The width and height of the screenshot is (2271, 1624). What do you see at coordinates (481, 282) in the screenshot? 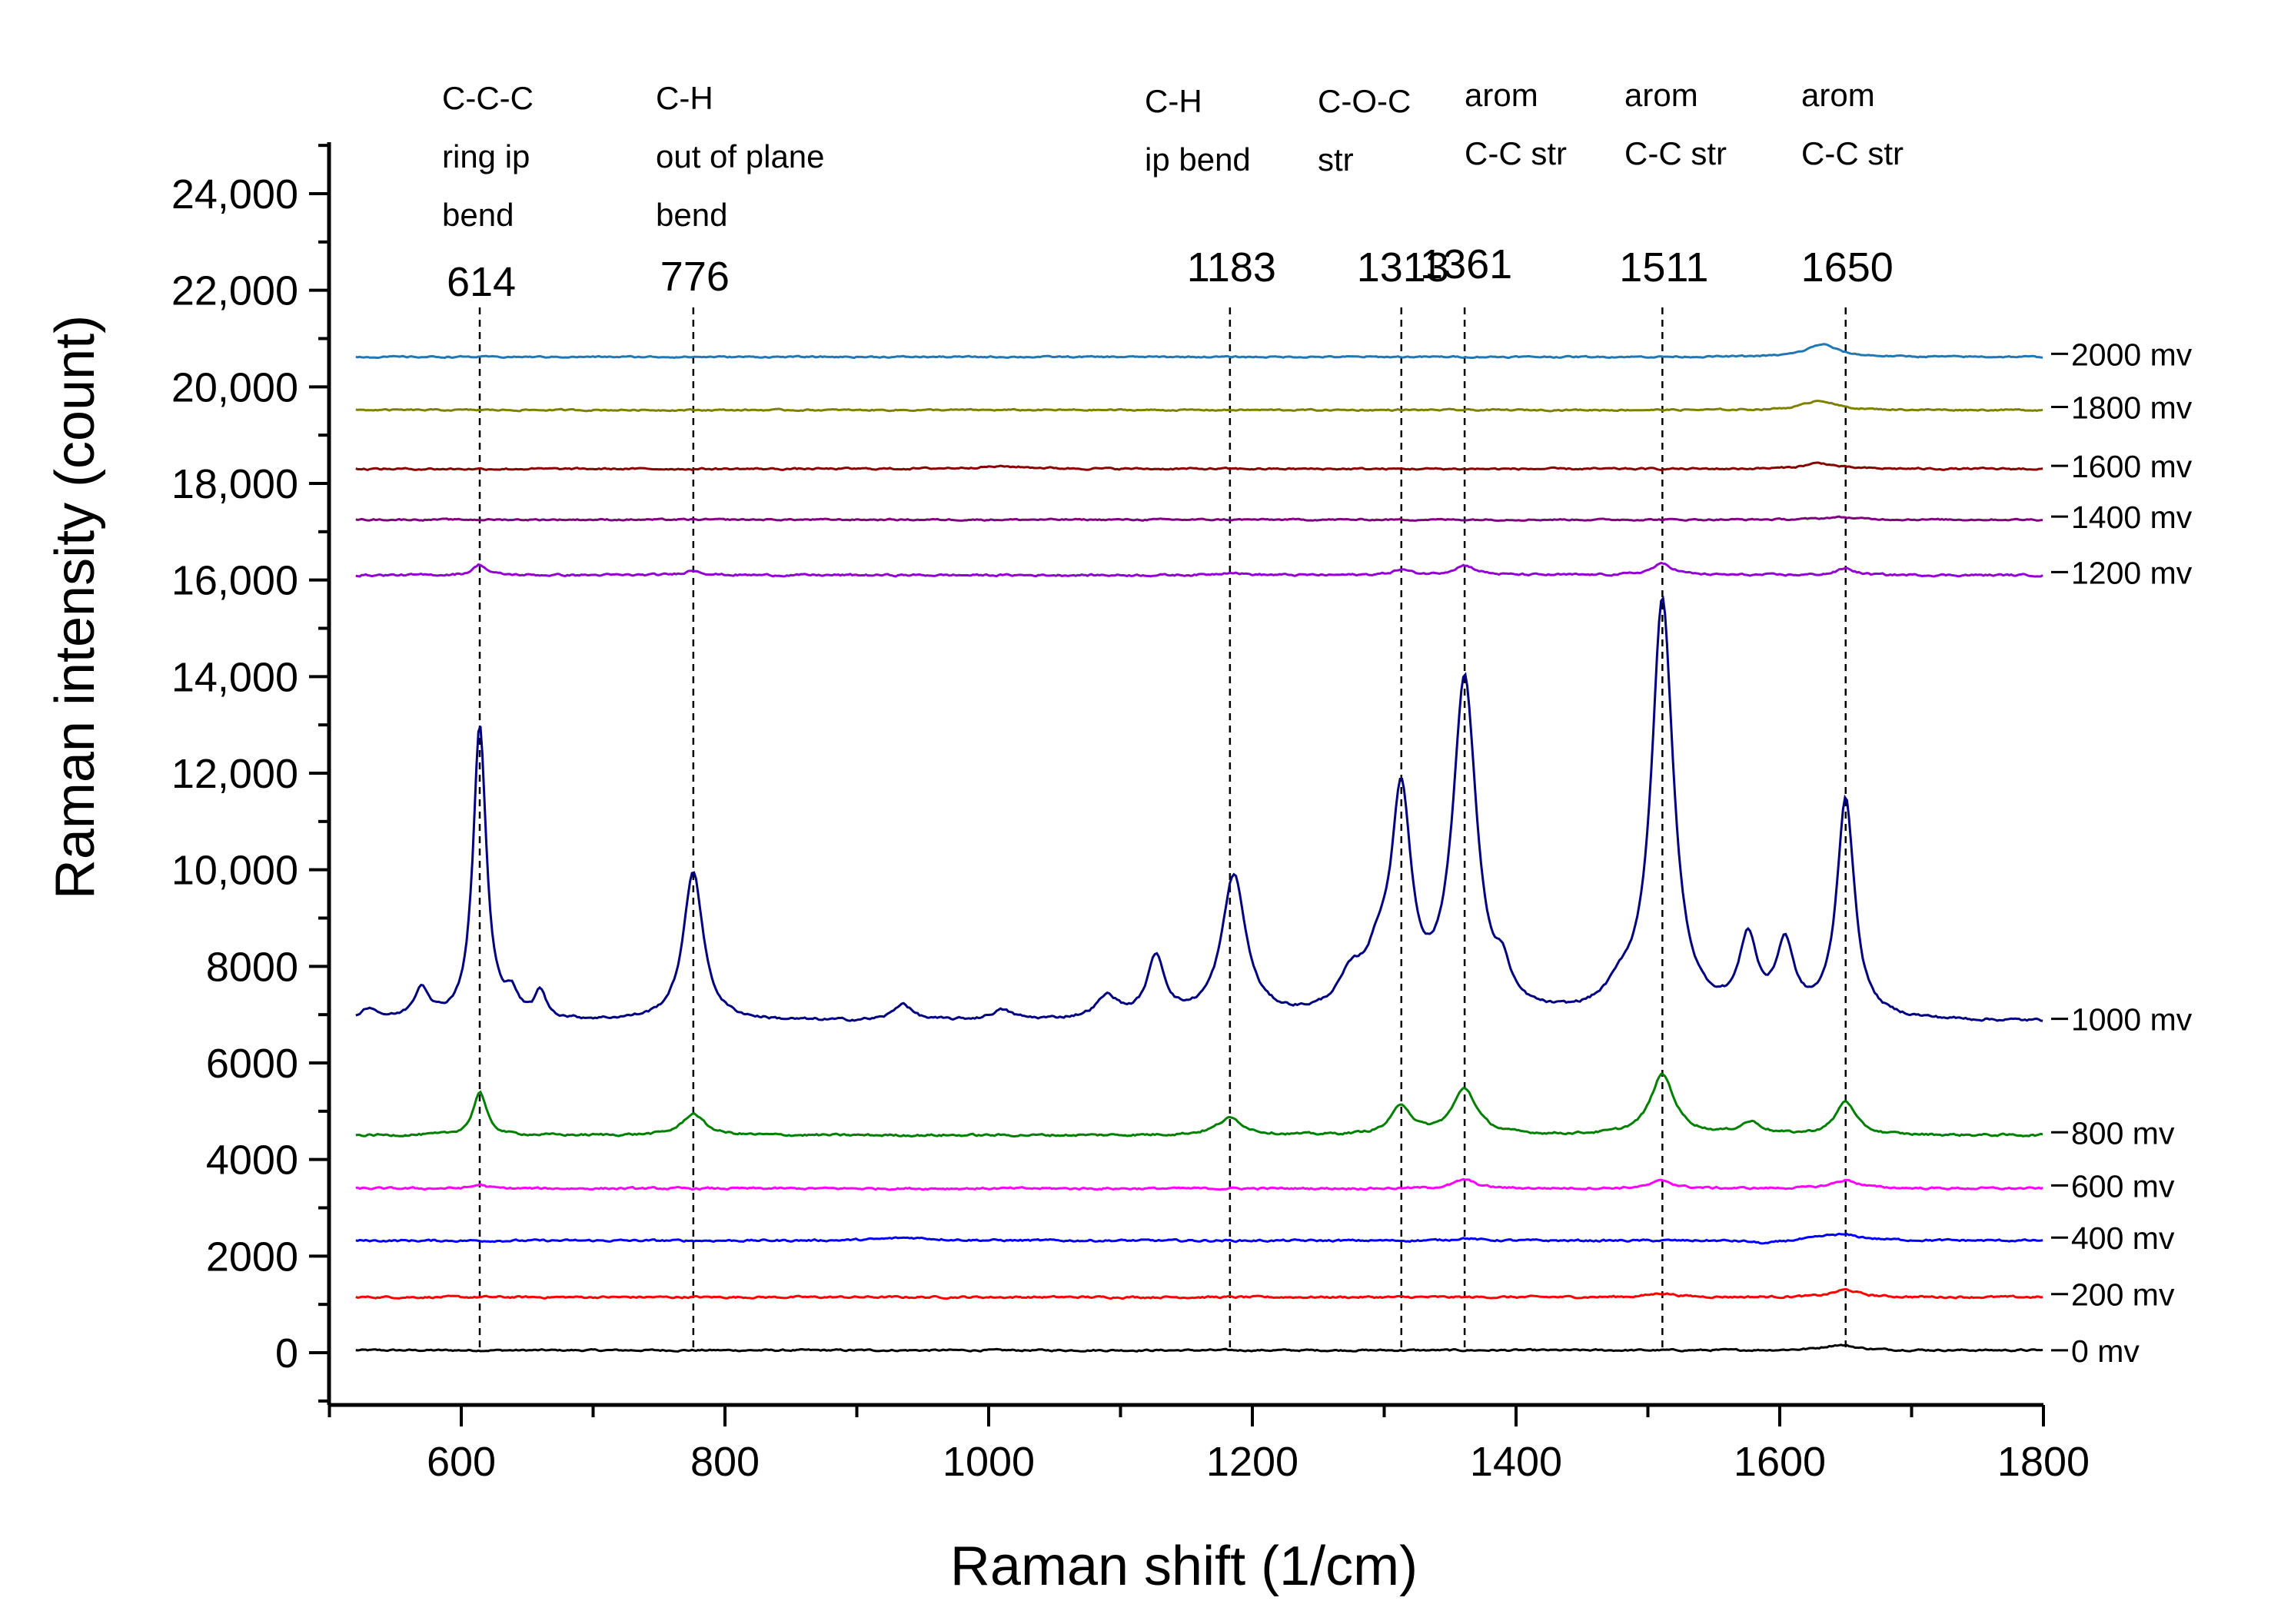
I see `peak-wavenumber-label: 614` at bounding box center [481, 282].